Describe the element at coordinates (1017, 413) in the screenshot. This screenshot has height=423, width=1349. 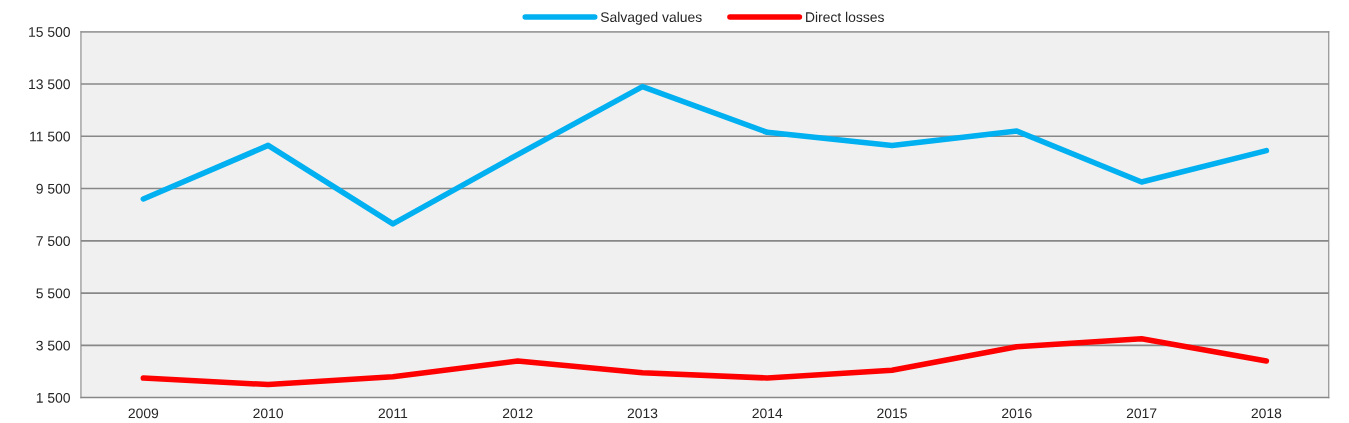
I see `x-tick-label: 2016` at that location.